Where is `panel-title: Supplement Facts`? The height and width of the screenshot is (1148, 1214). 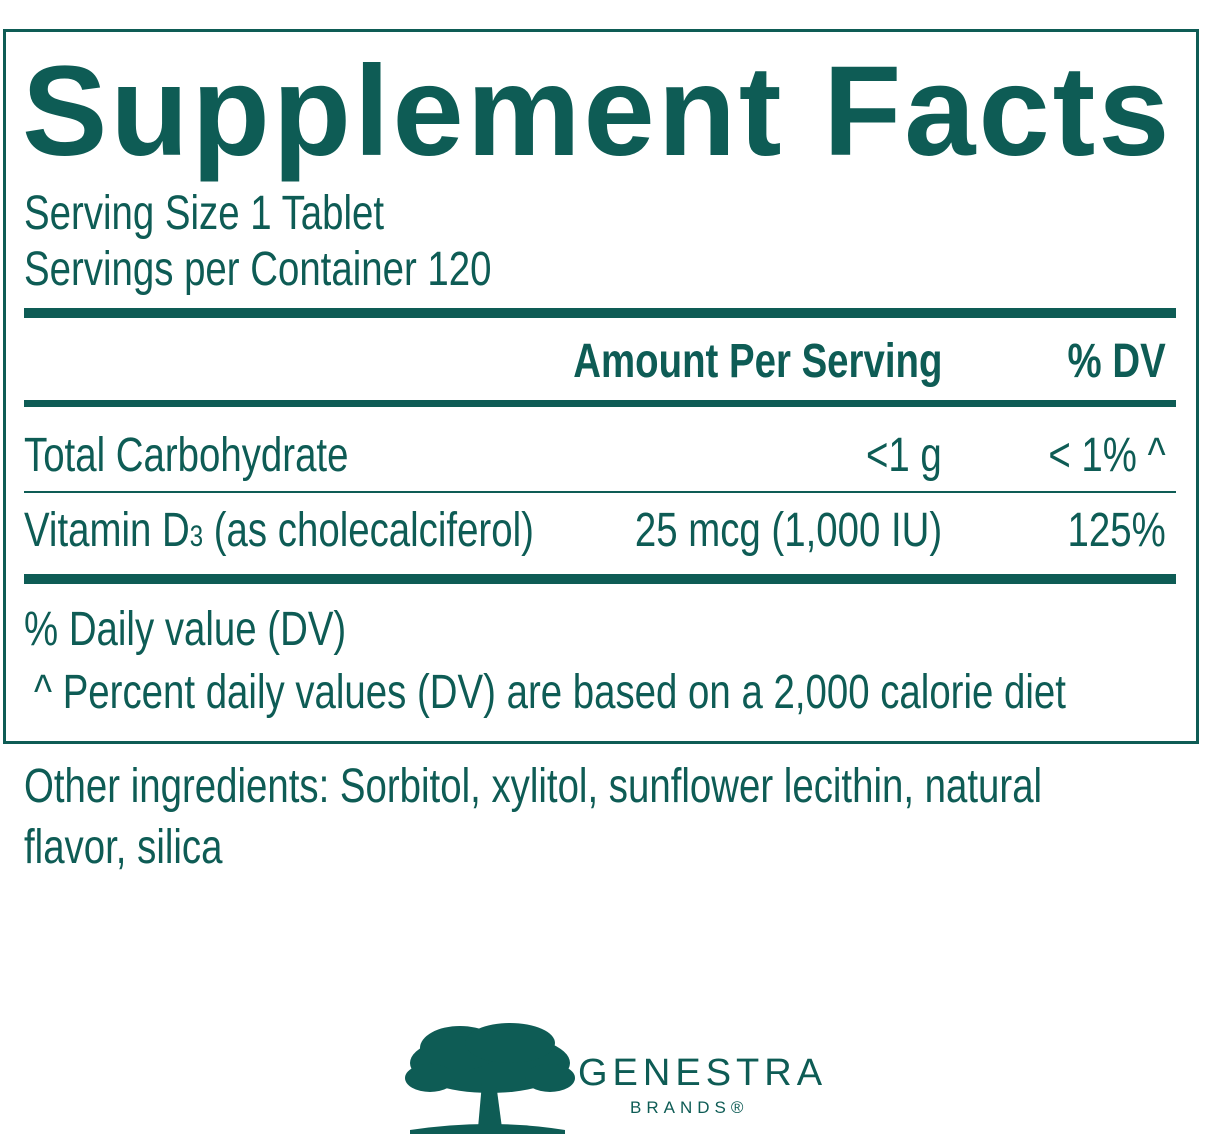
panel-title: Supplement Facts is located at coordinates (597, 111).